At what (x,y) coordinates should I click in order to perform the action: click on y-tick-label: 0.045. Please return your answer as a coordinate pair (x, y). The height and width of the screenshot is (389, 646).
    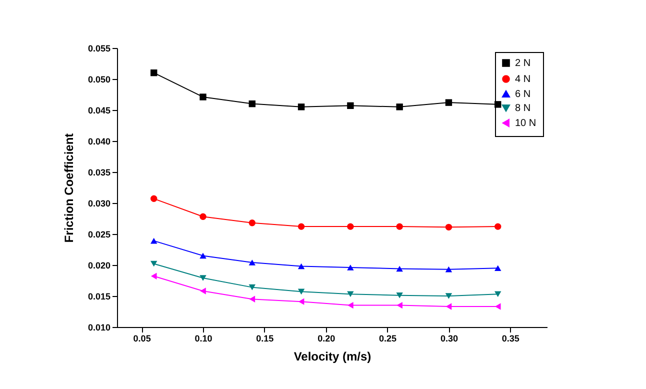
    Looking at the image, I should click on (99, 111).